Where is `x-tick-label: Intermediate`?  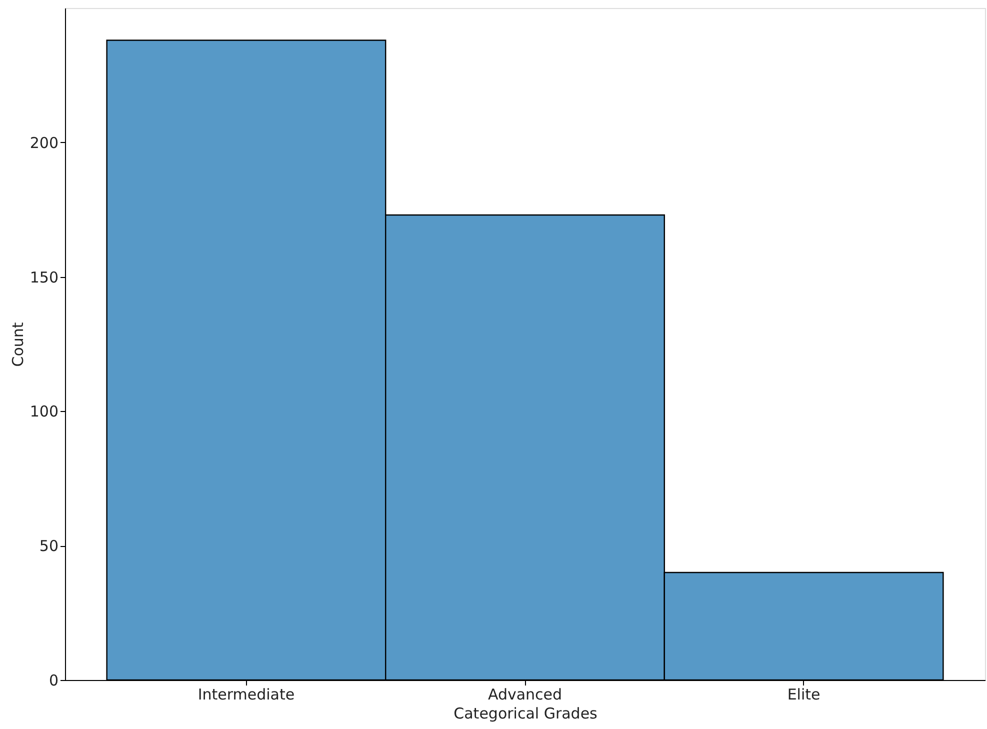
x-tick-label: Intermediate is located at coordinates (246, 695).